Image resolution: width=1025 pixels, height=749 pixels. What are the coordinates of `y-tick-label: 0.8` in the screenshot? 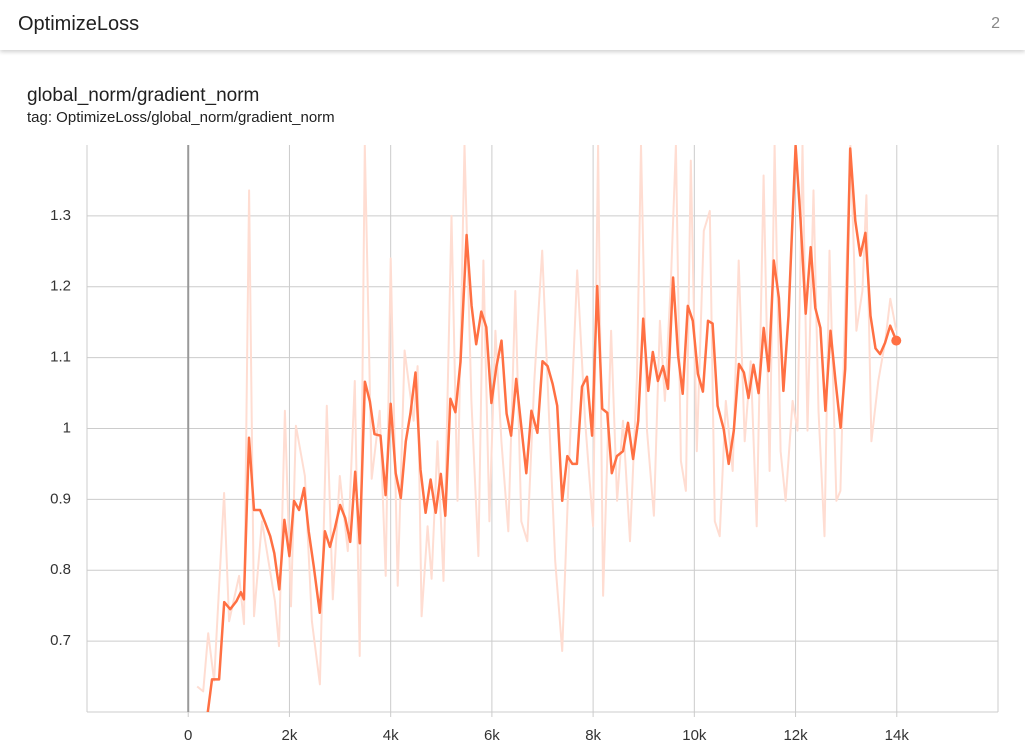 It's located at (60, 569).